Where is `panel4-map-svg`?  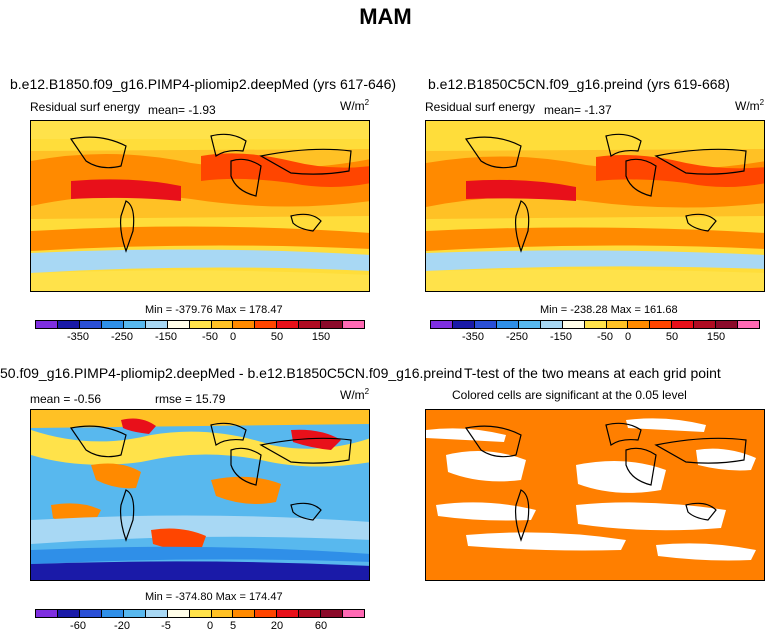 panel4-map-svg is located at coordinates (595, 495).